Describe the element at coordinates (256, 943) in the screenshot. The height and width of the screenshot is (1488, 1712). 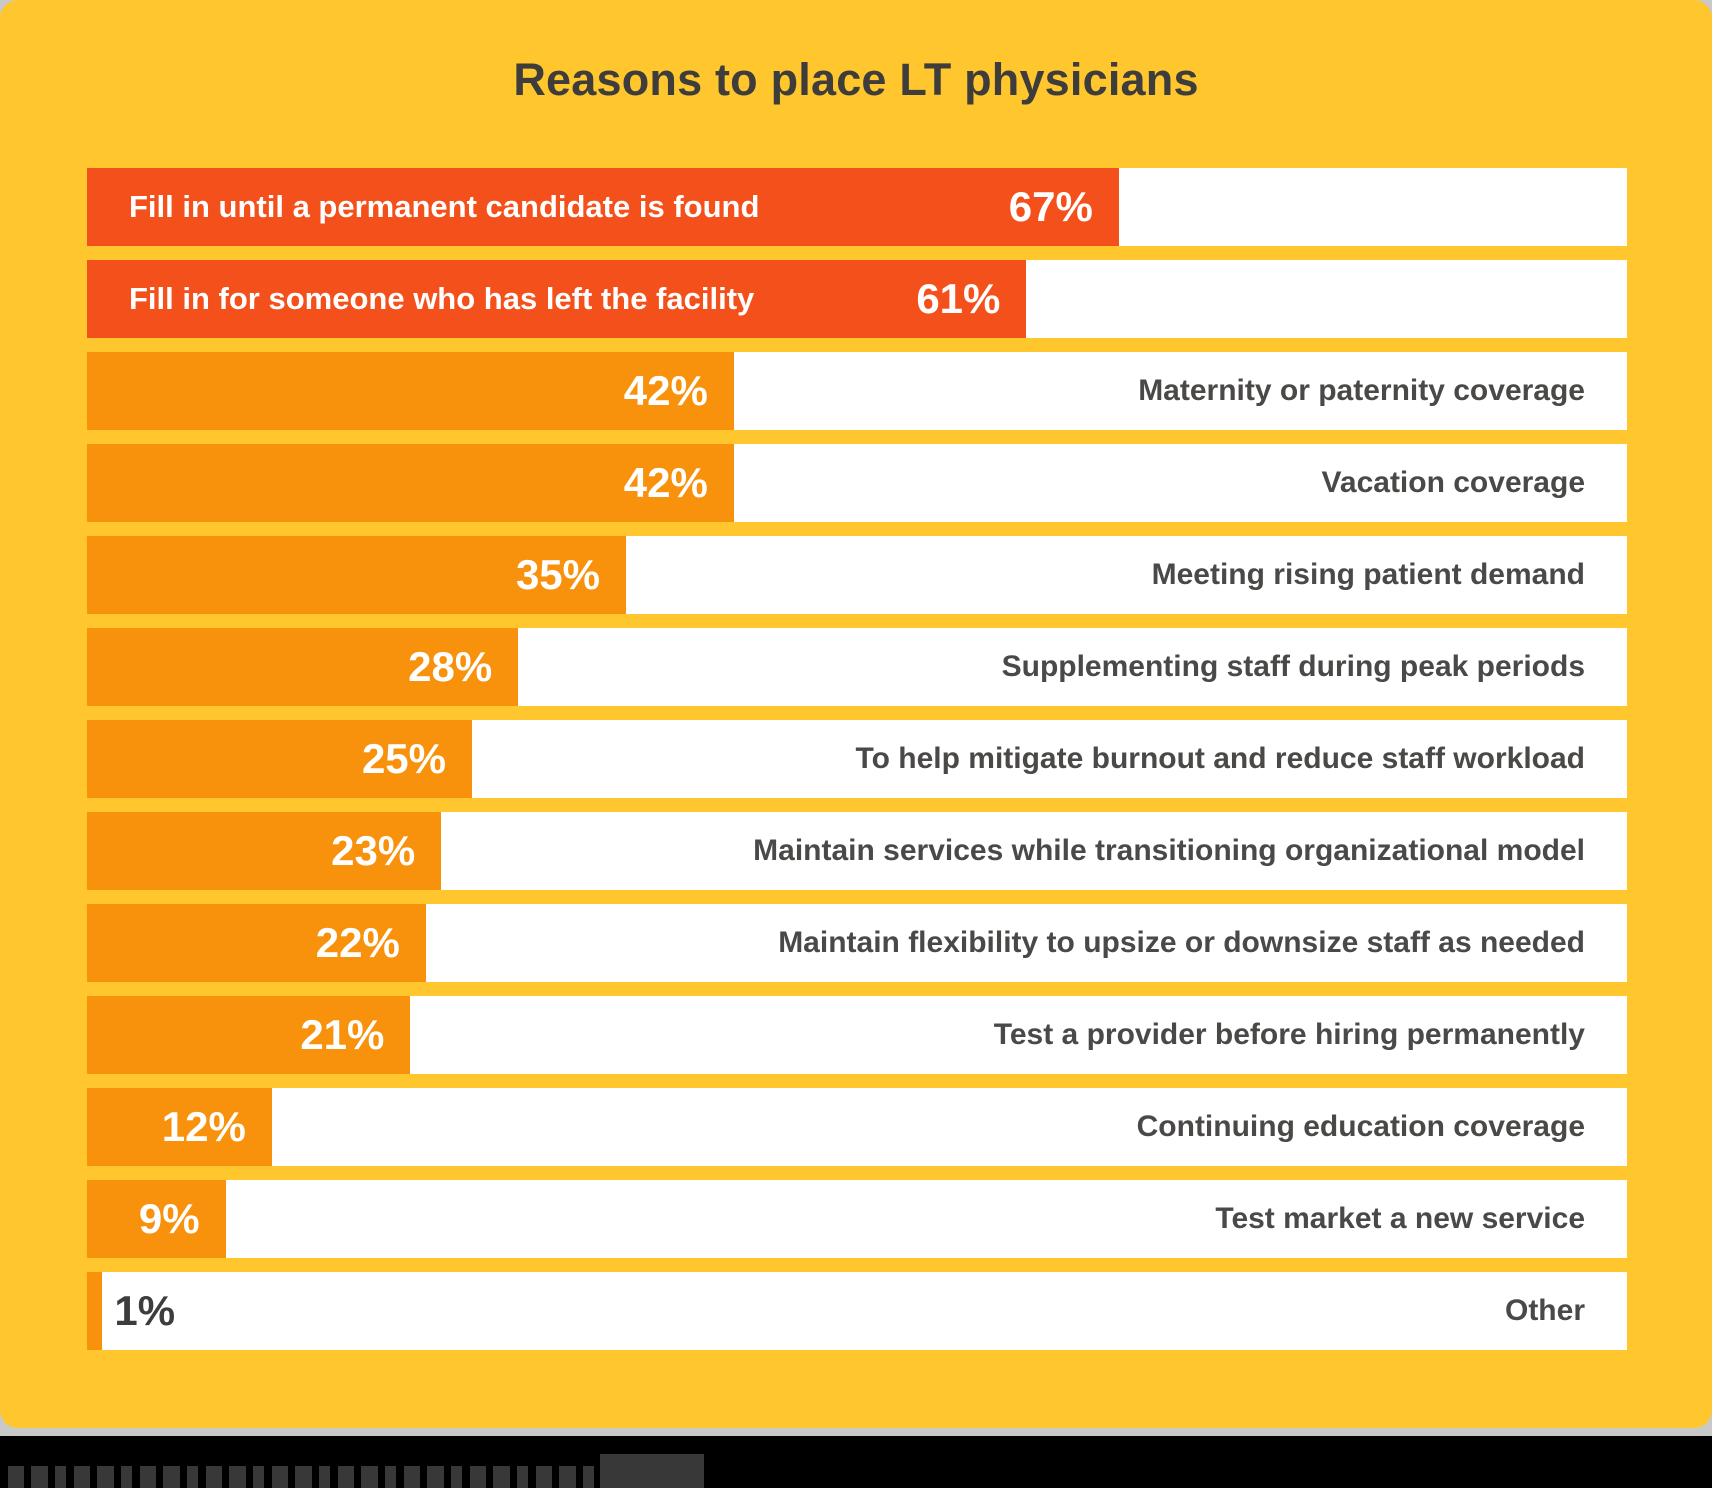
I see `bar-fill: 22%` at that location.